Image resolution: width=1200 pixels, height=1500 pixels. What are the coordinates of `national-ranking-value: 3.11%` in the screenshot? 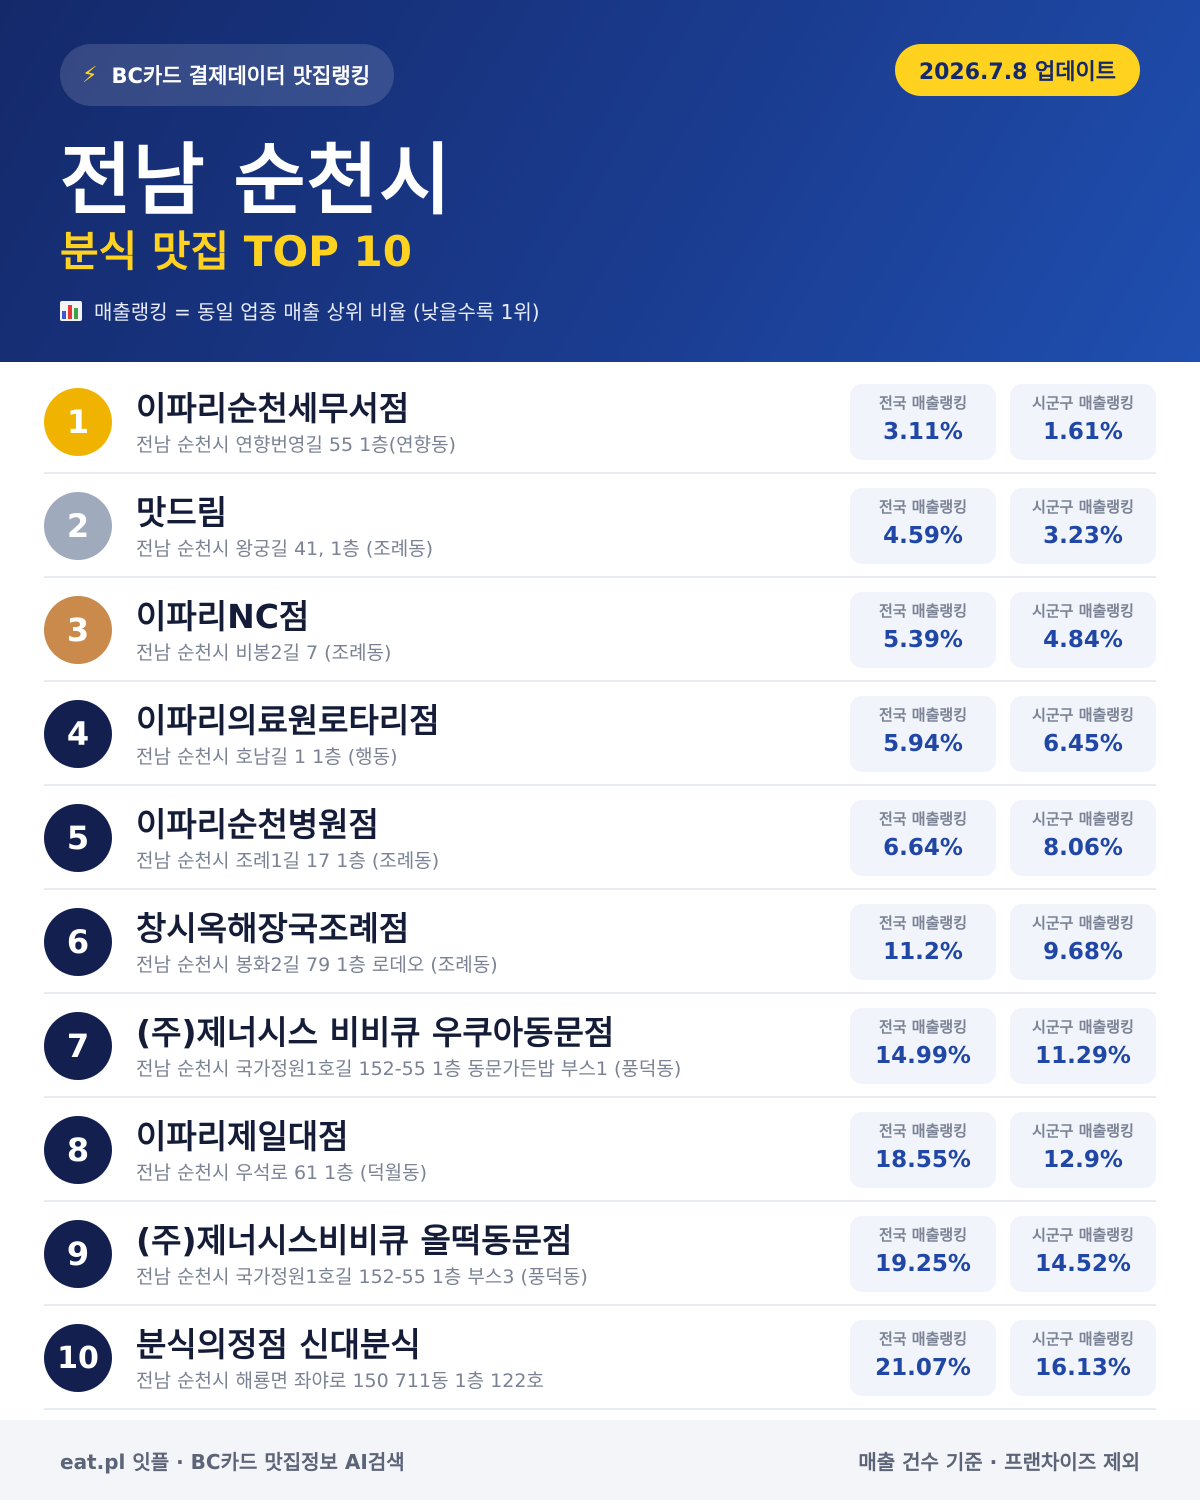 It's located at (923, 432).